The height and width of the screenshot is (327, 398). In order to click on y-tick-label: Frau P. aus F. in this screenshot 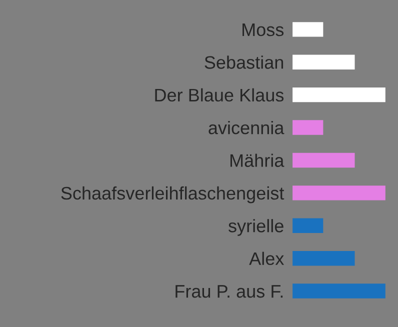, I will do `click(229, 291)`.